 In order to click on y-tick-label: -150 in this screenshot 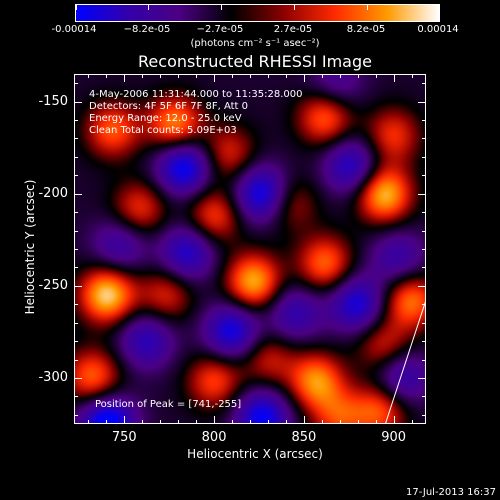, I will do `click(53, 101)`.